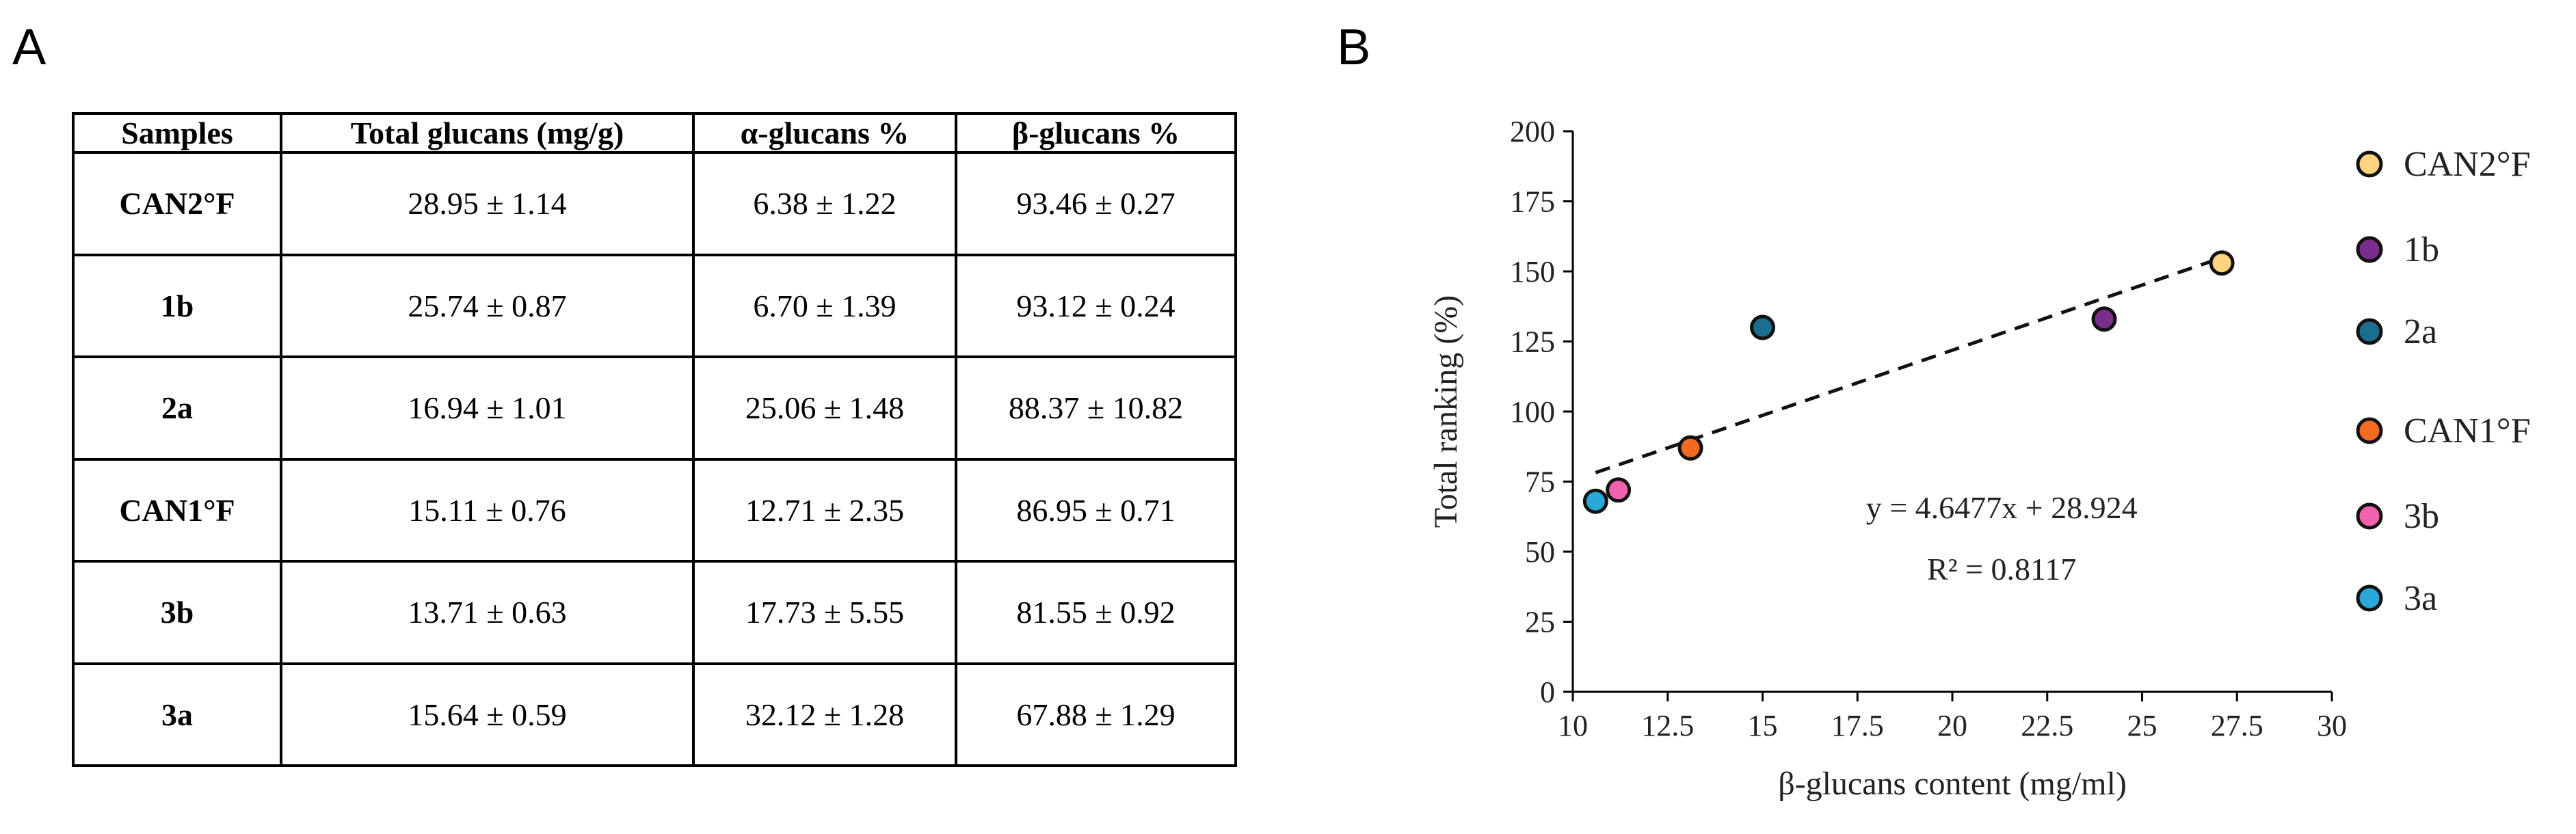  I want to click on x-tick-label: 15, so click(1763, 725).